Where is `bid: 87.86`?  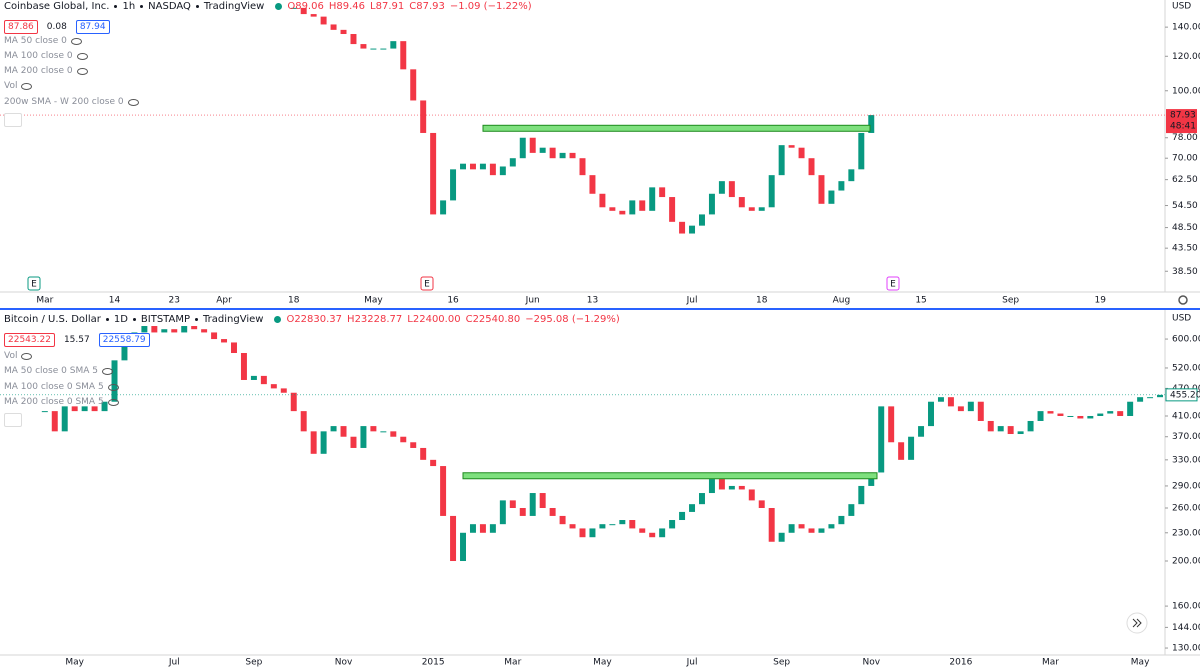
bid: 87.86 is located at coordinates (21, 27).